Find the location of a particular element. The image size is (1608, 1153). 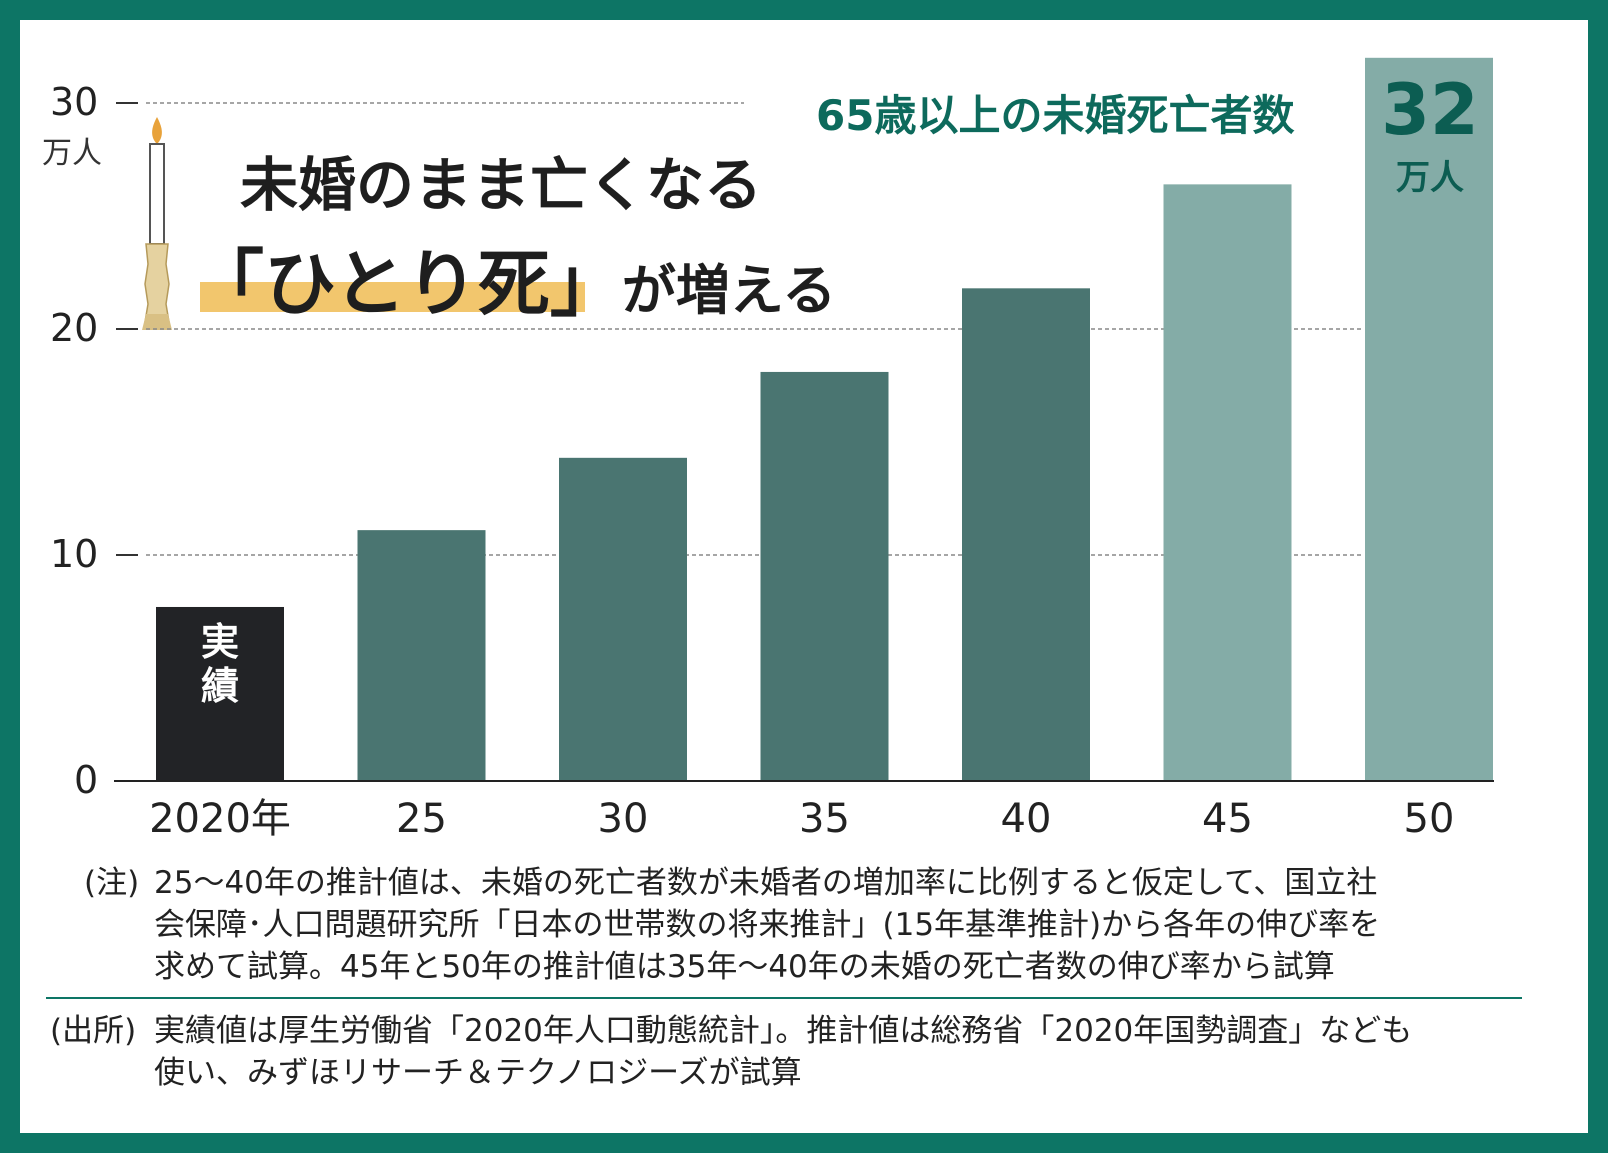

x-tick-label-1: 25 is located at coordinates (421, 819).